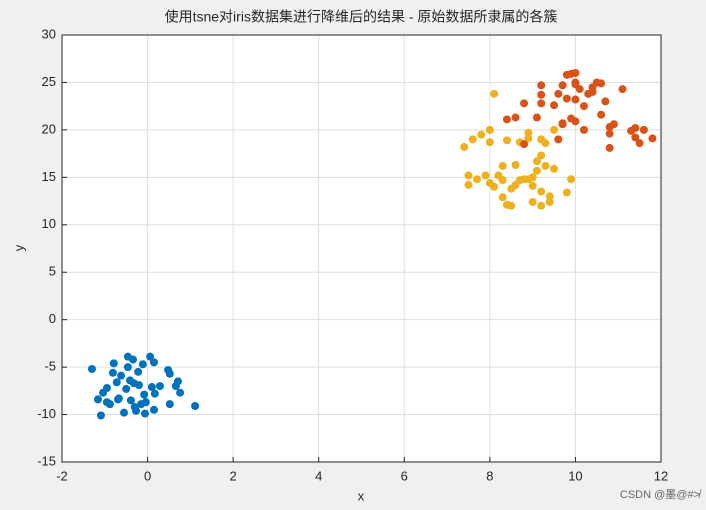  Describe the element at coordinates (361, 17) in the screenshot. I see `chart-title: 使用tsne对iris数据集进行降维后的结果 - 原始数据所隶属的各簇` at that location.